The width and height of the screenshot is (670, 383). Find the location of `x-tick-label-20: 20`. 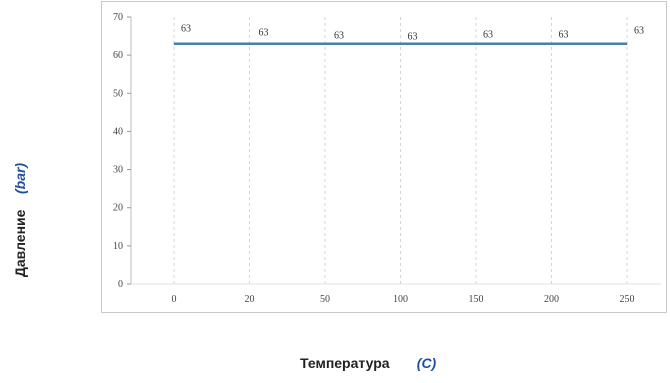

x-tick-label-20: 20 is located at coordinates (250, 299).